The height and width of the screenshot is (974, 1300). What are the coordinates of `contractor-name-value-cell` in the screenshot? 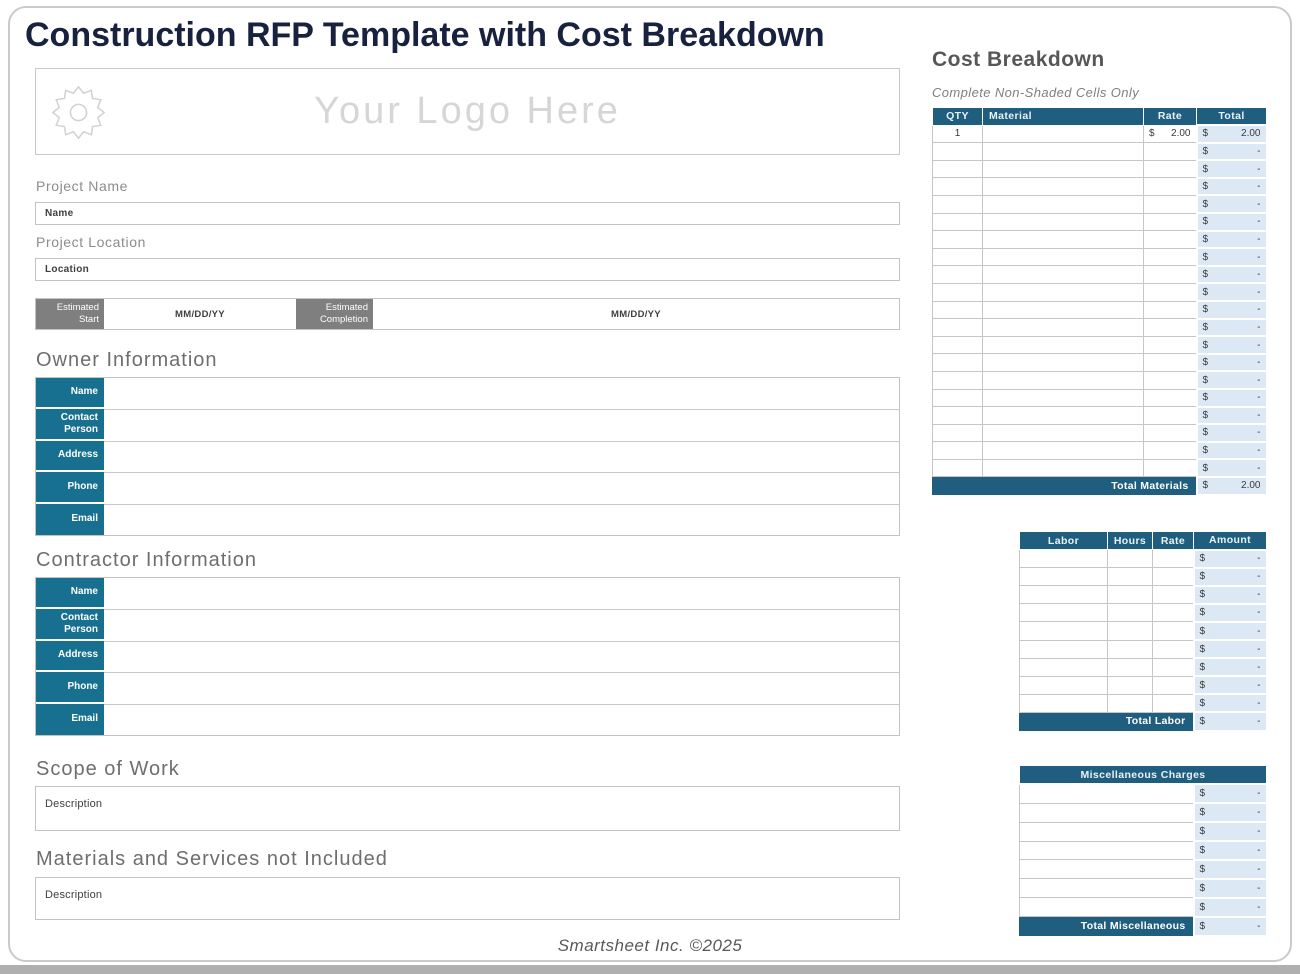 It's located at (501, 594).